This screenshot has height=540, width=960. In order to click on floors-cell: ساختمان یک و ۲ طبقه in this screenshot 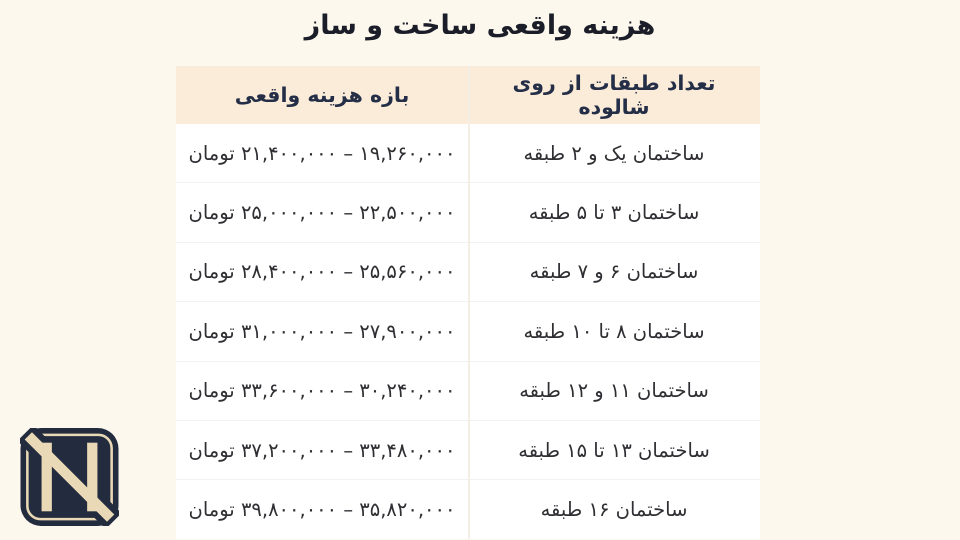, I will do `click(614, 153)`.